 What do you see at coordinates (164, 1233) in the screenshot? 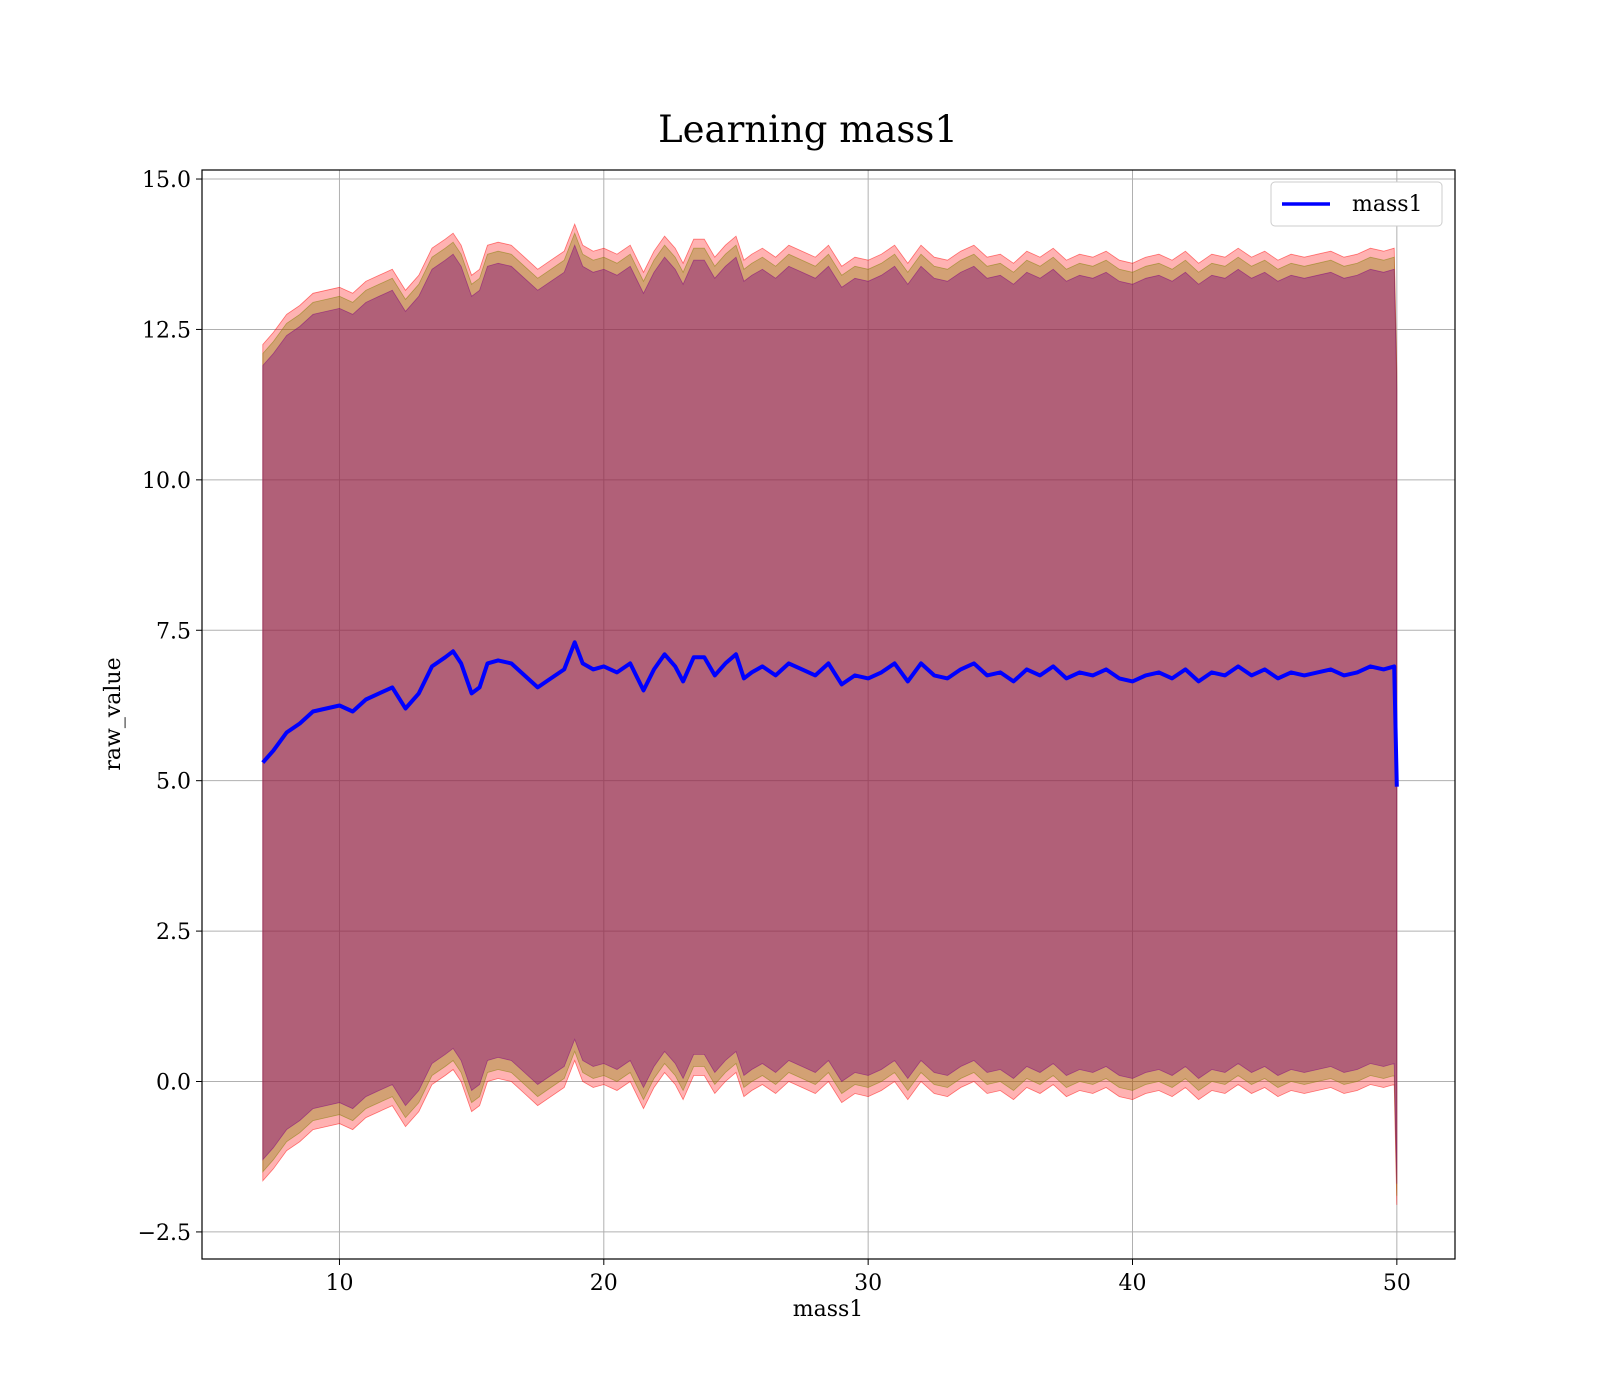
I see `y-tick-label: −2.5` at bounding box center [164, 1233].